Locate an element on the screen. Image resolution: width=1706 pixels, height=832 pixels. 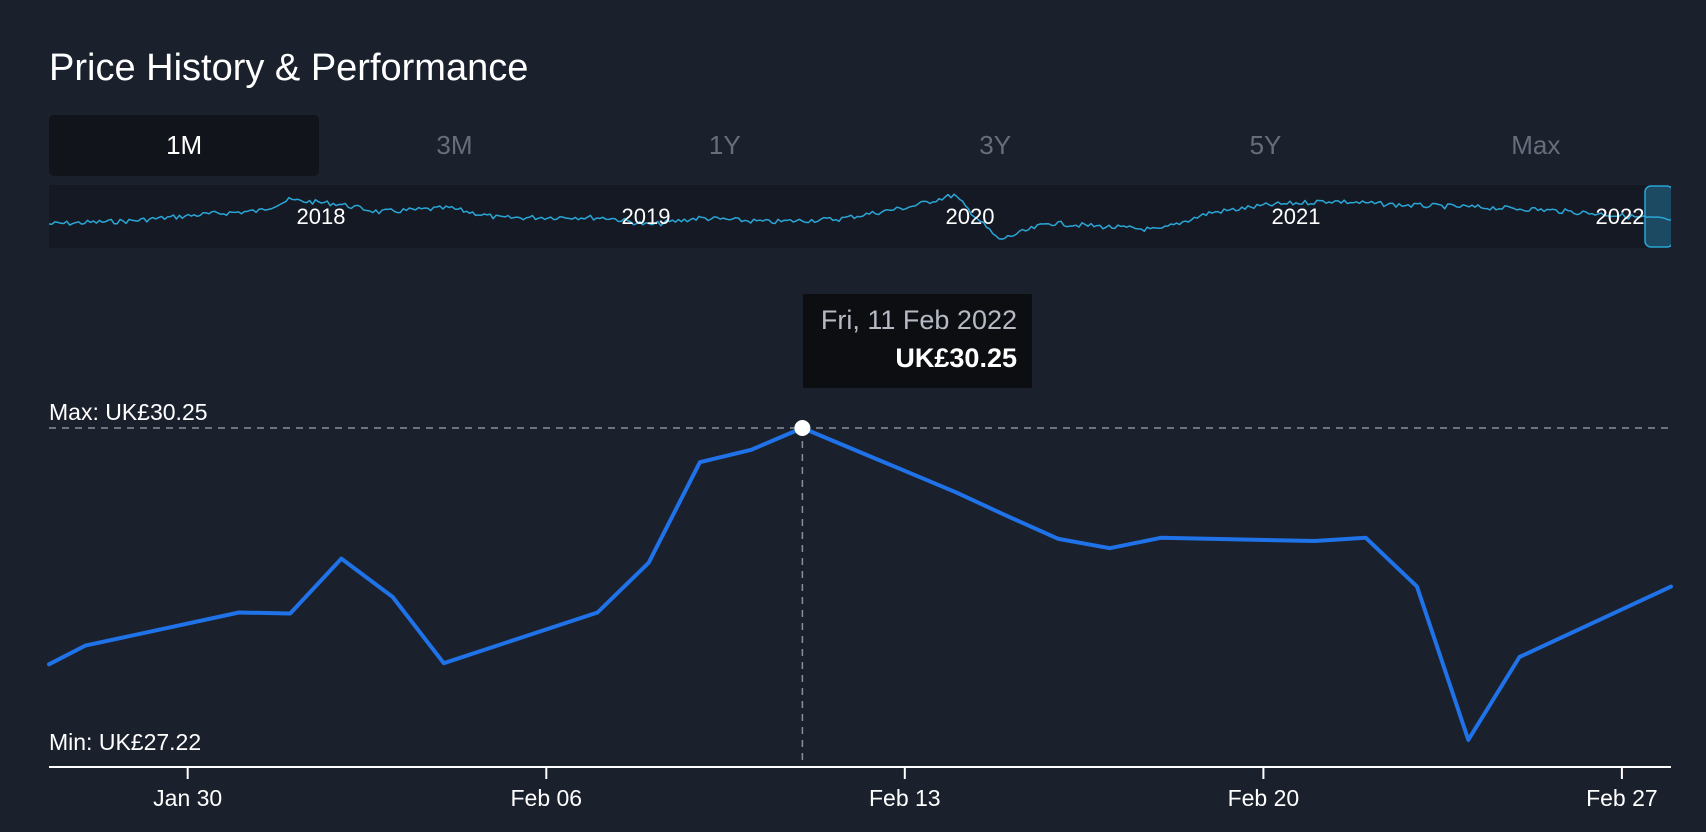
max-price-label: Max: UK£30.25 is located at coordinates (128, 412).